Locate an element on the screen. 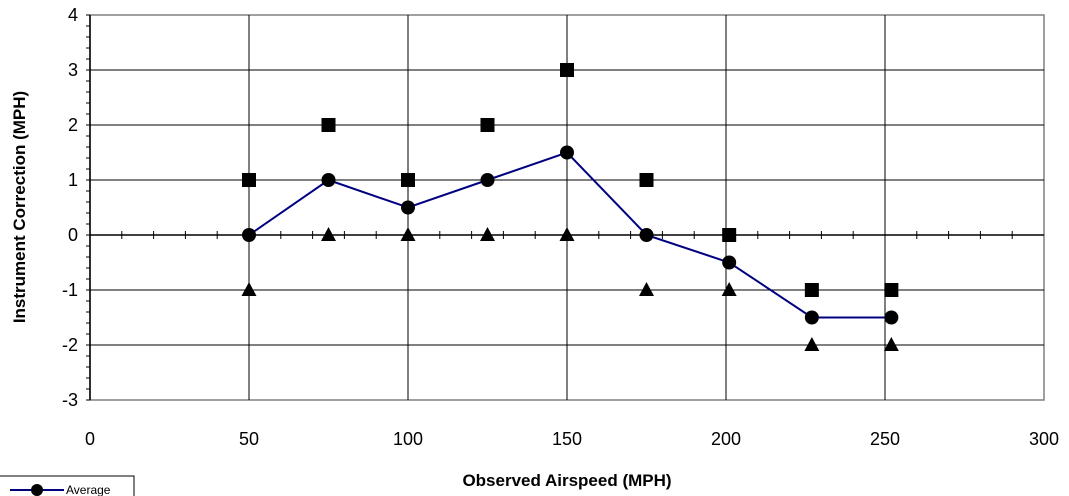  y-tick-label: 1 is located at coordinates (73, 180).